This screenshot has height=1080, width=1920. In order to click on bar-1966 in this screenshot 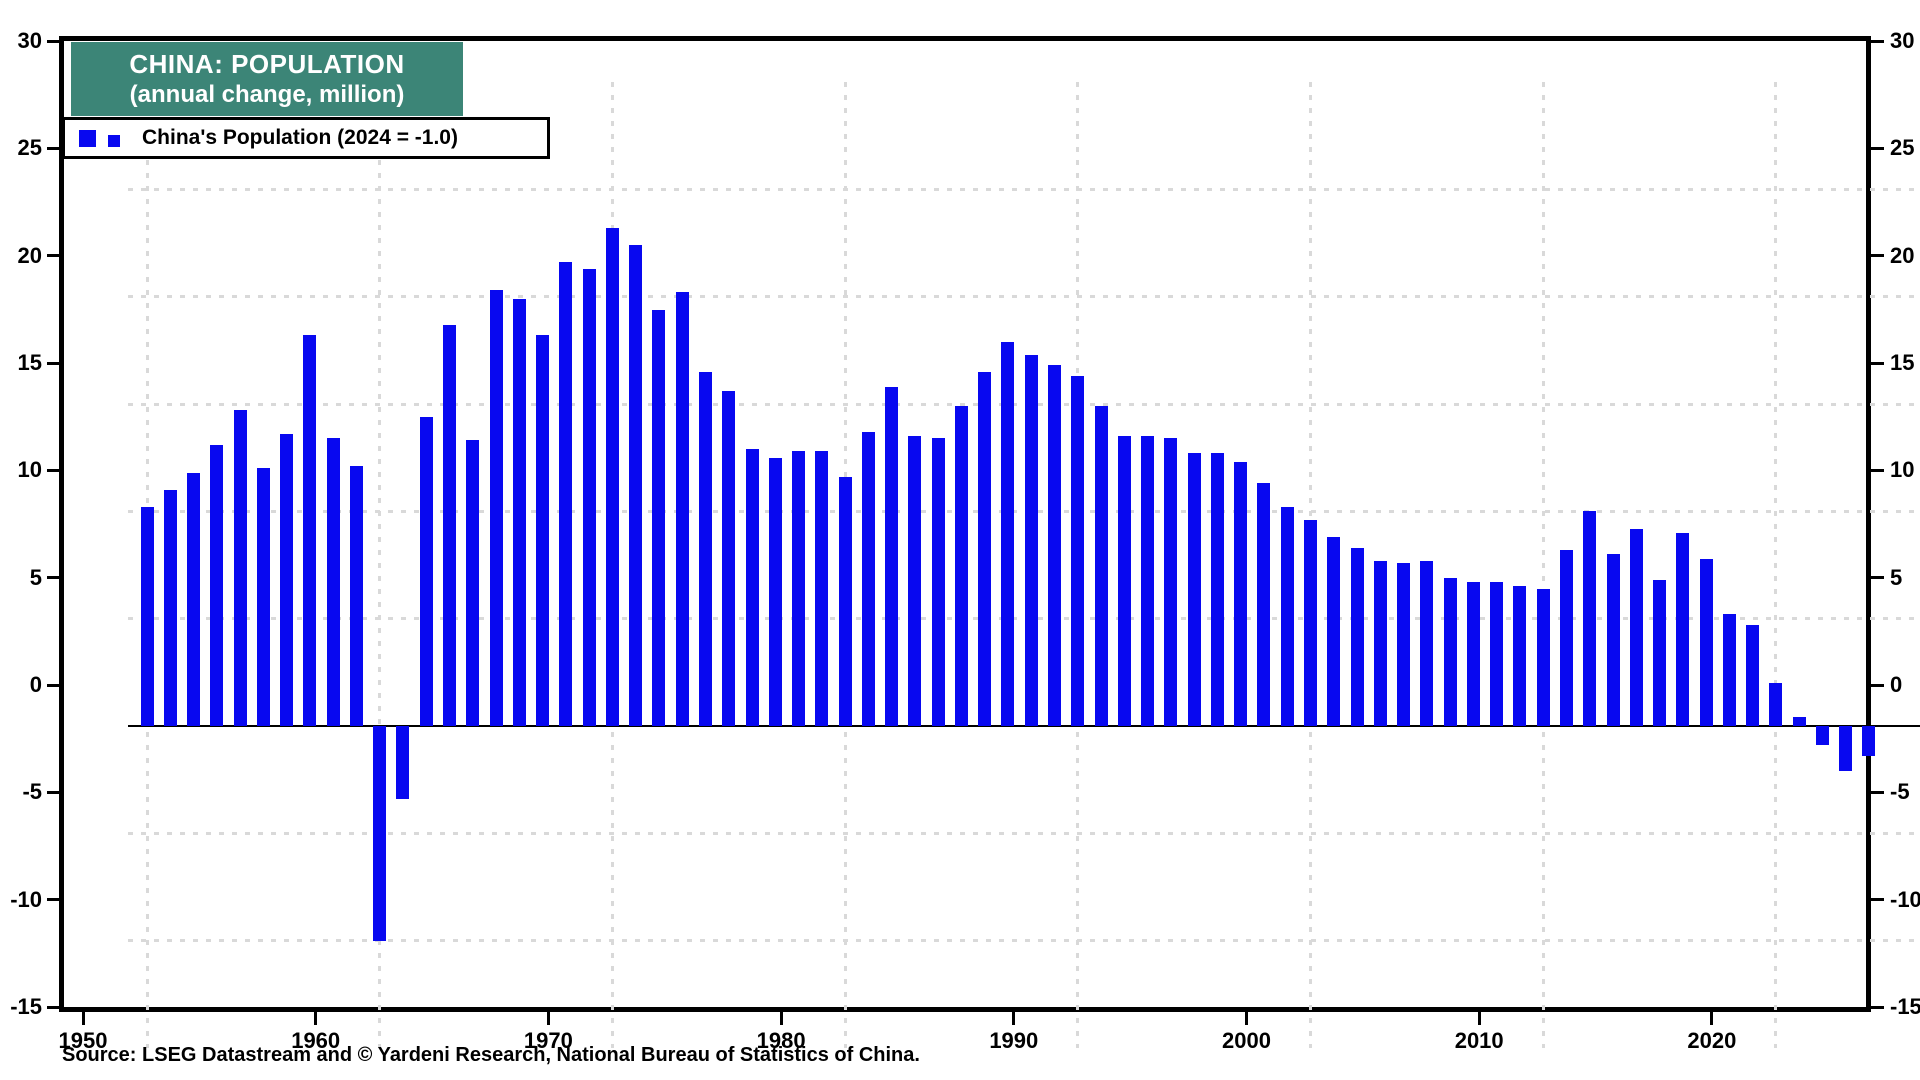, I will do `click(519, 512)`.